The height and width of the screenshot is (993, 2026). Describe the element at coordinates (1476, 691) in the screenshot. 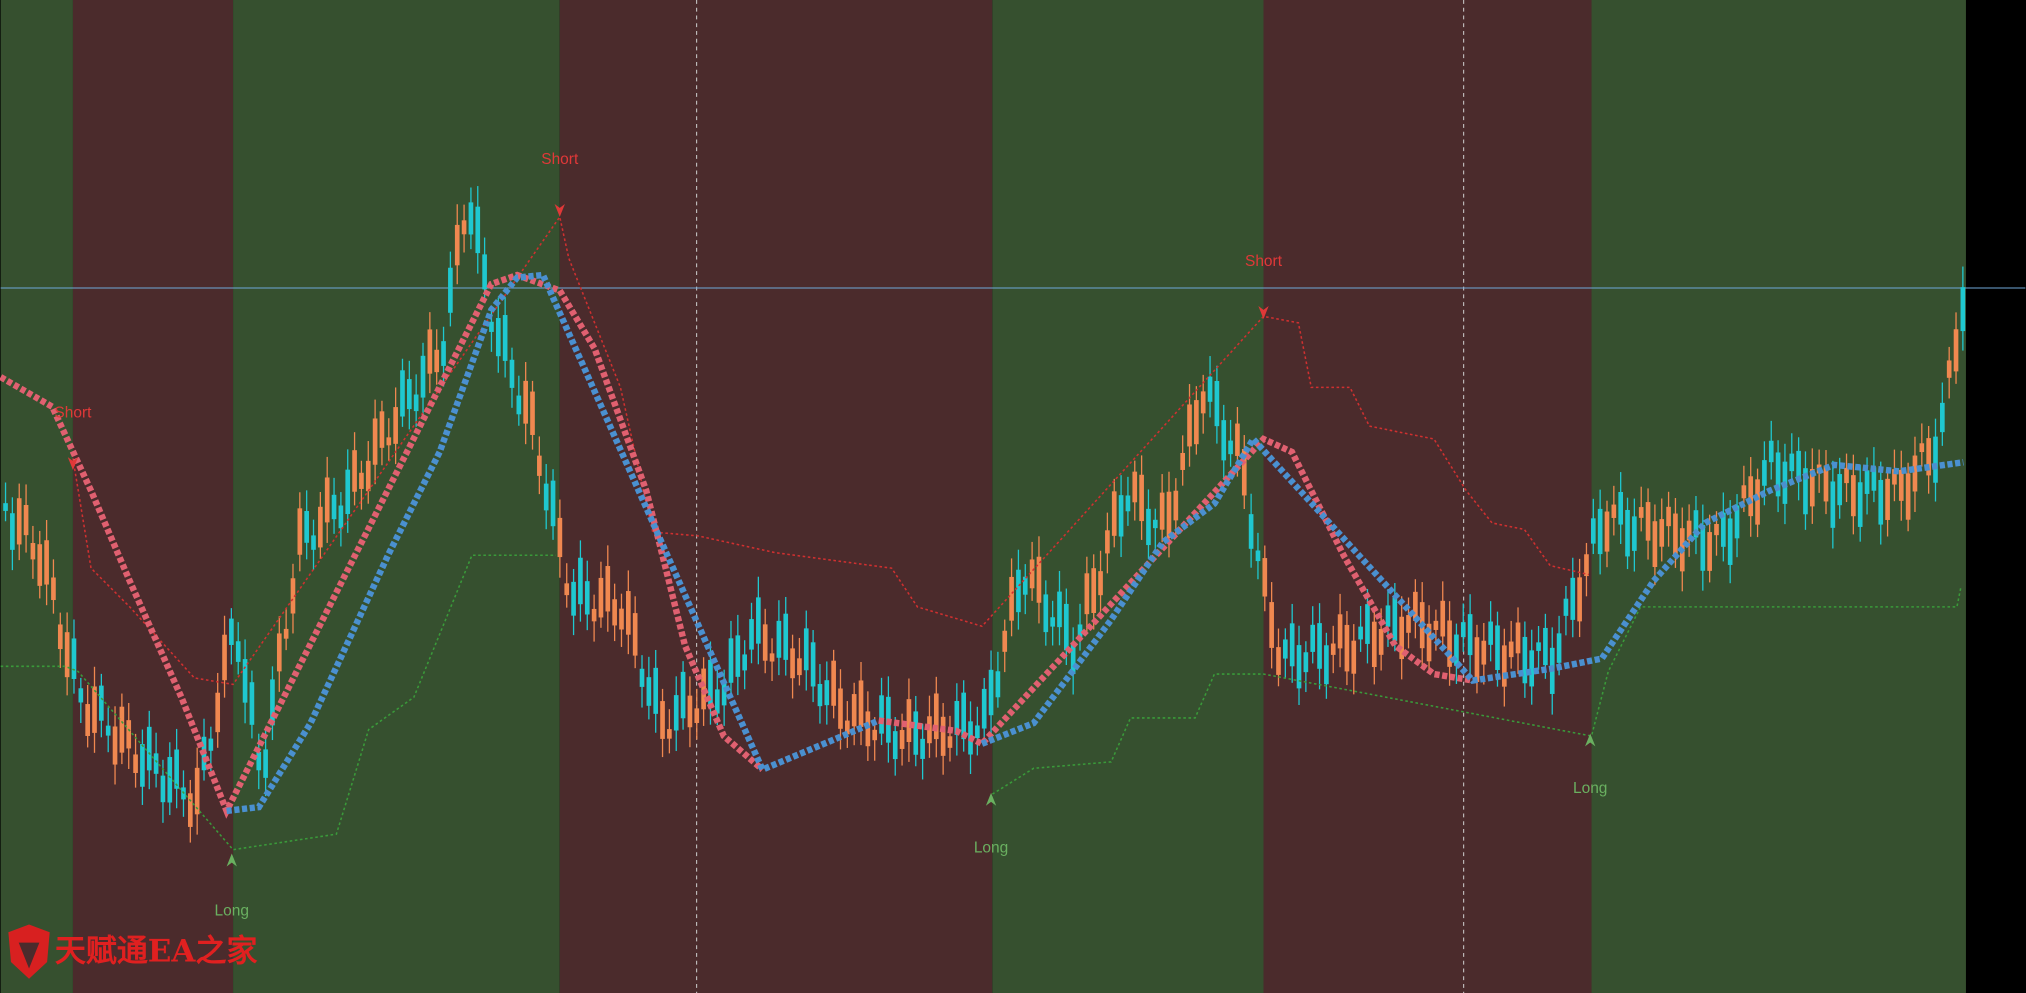

I see `trailing-stop-long` at that location.